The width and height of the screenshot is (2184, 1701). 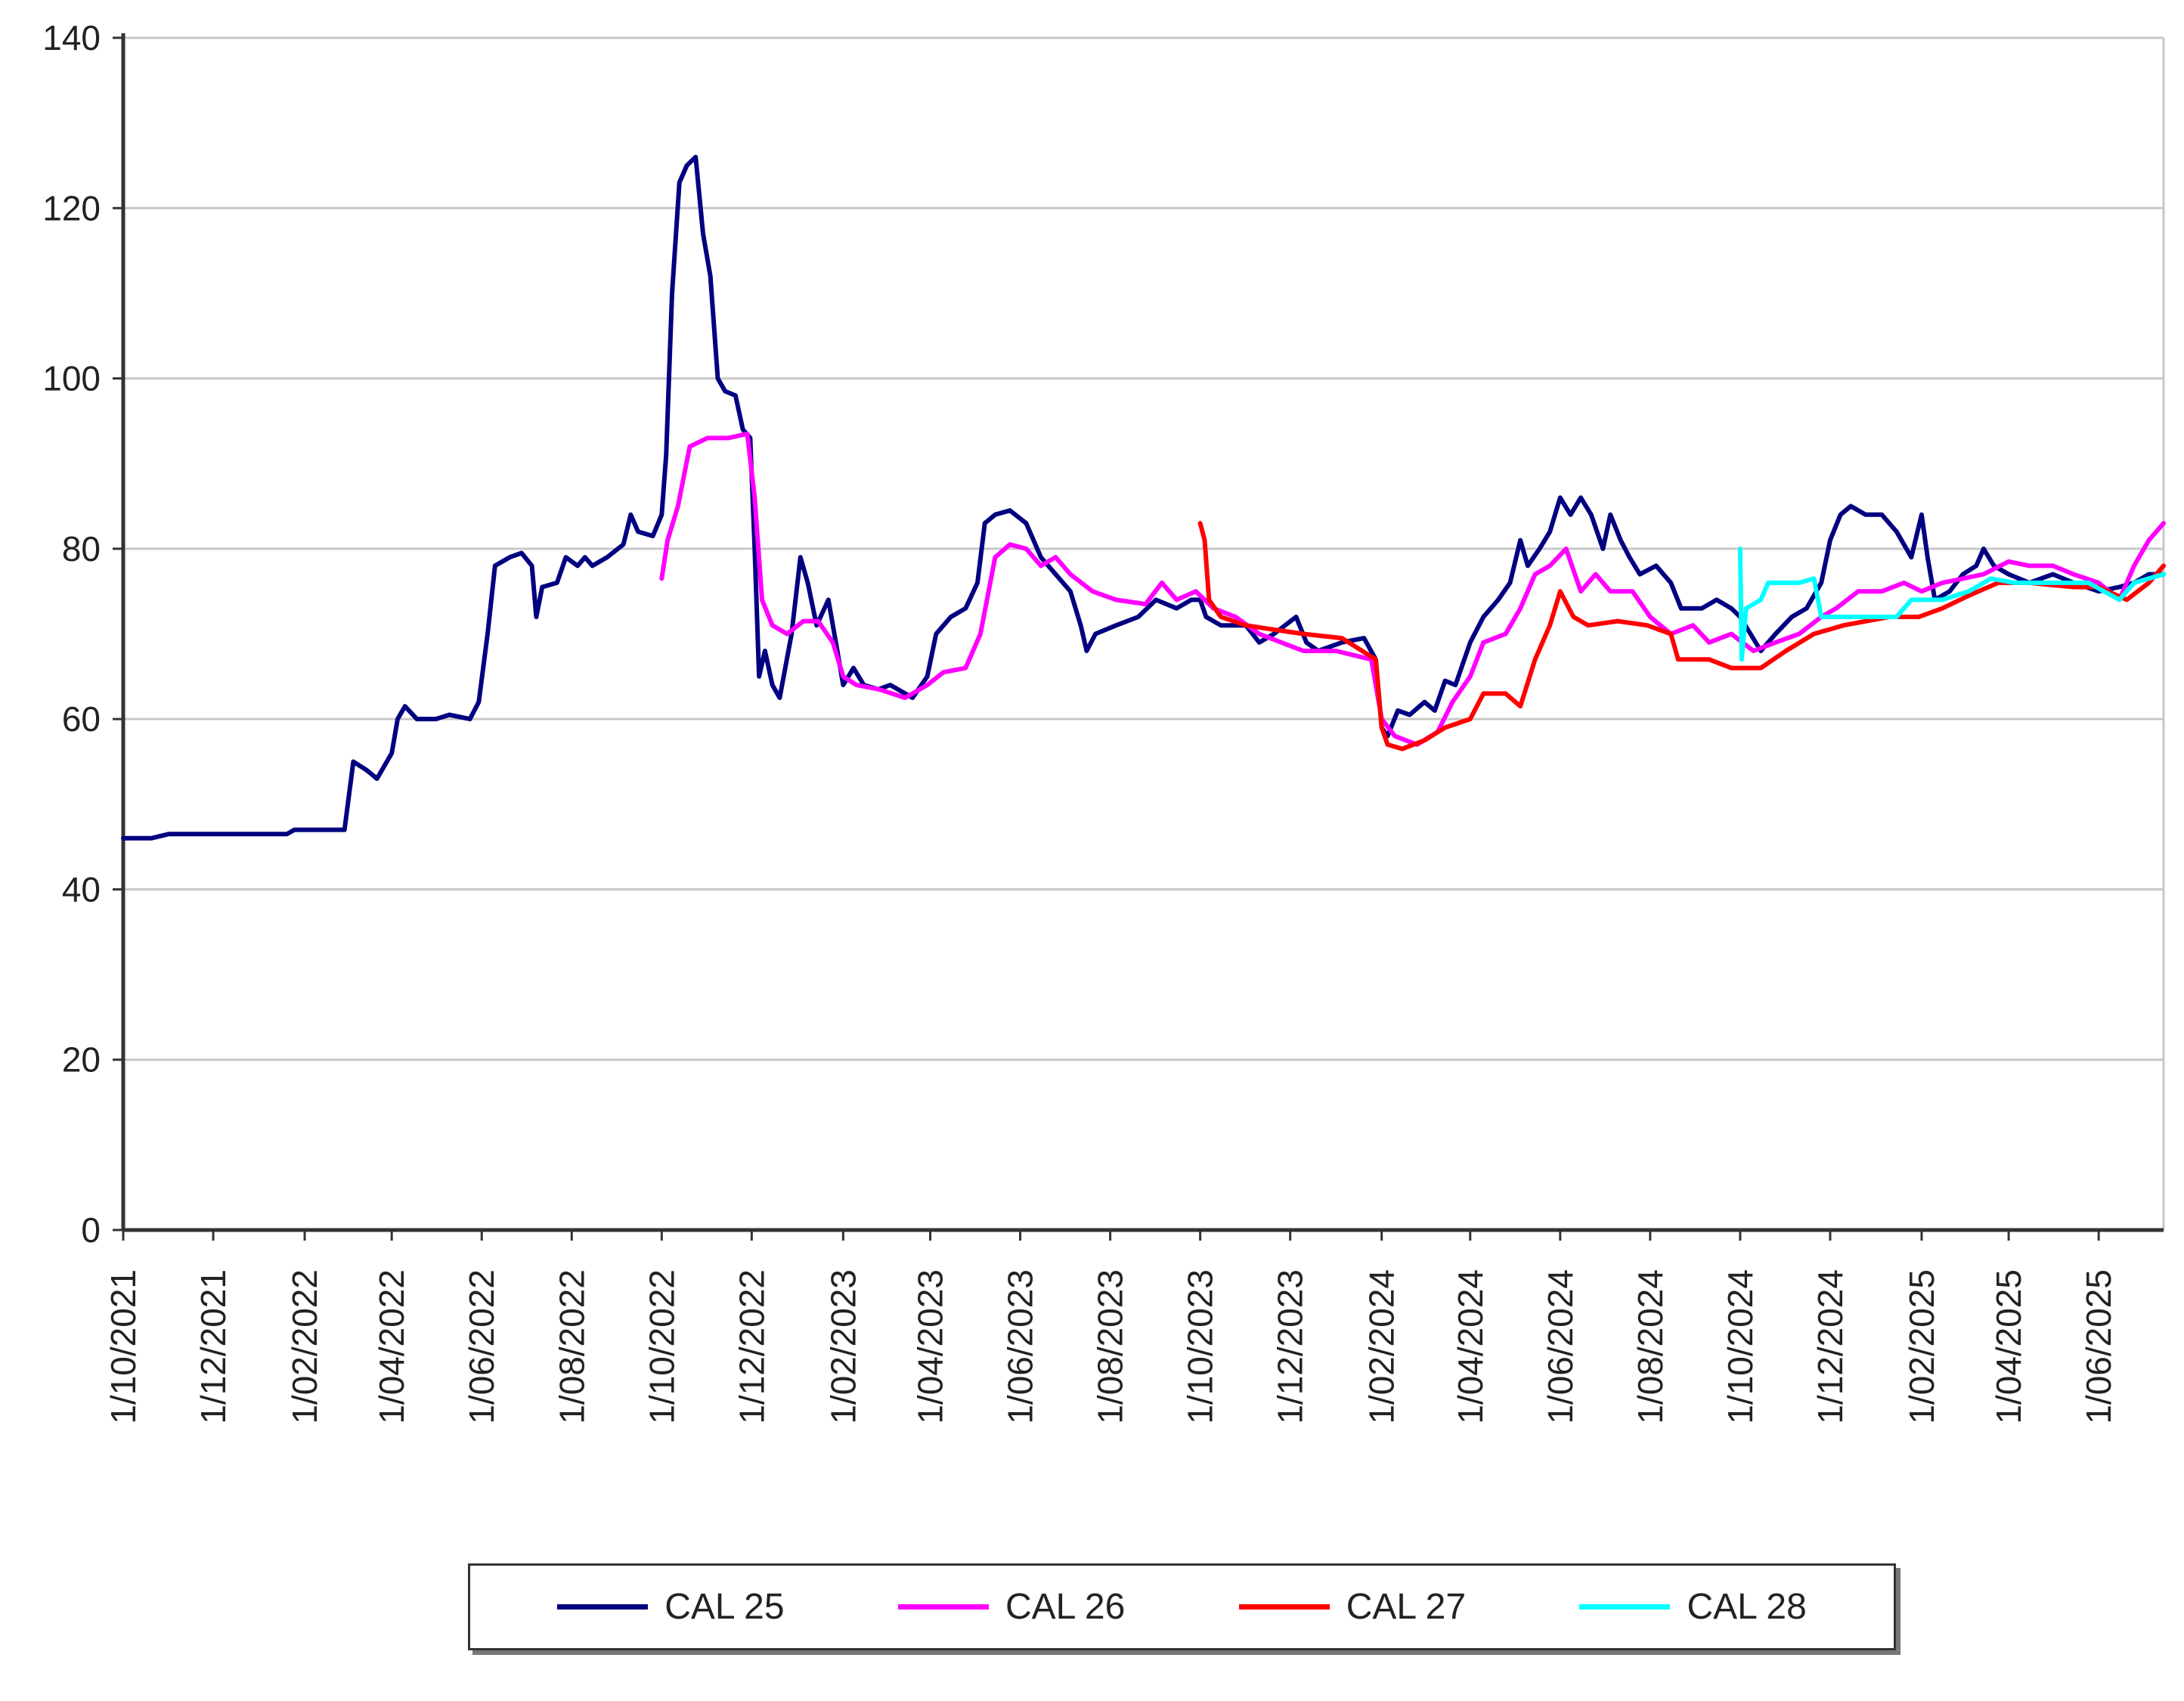 I want to click on legend-label: CAL 26, so click(x=1065, y=1607).